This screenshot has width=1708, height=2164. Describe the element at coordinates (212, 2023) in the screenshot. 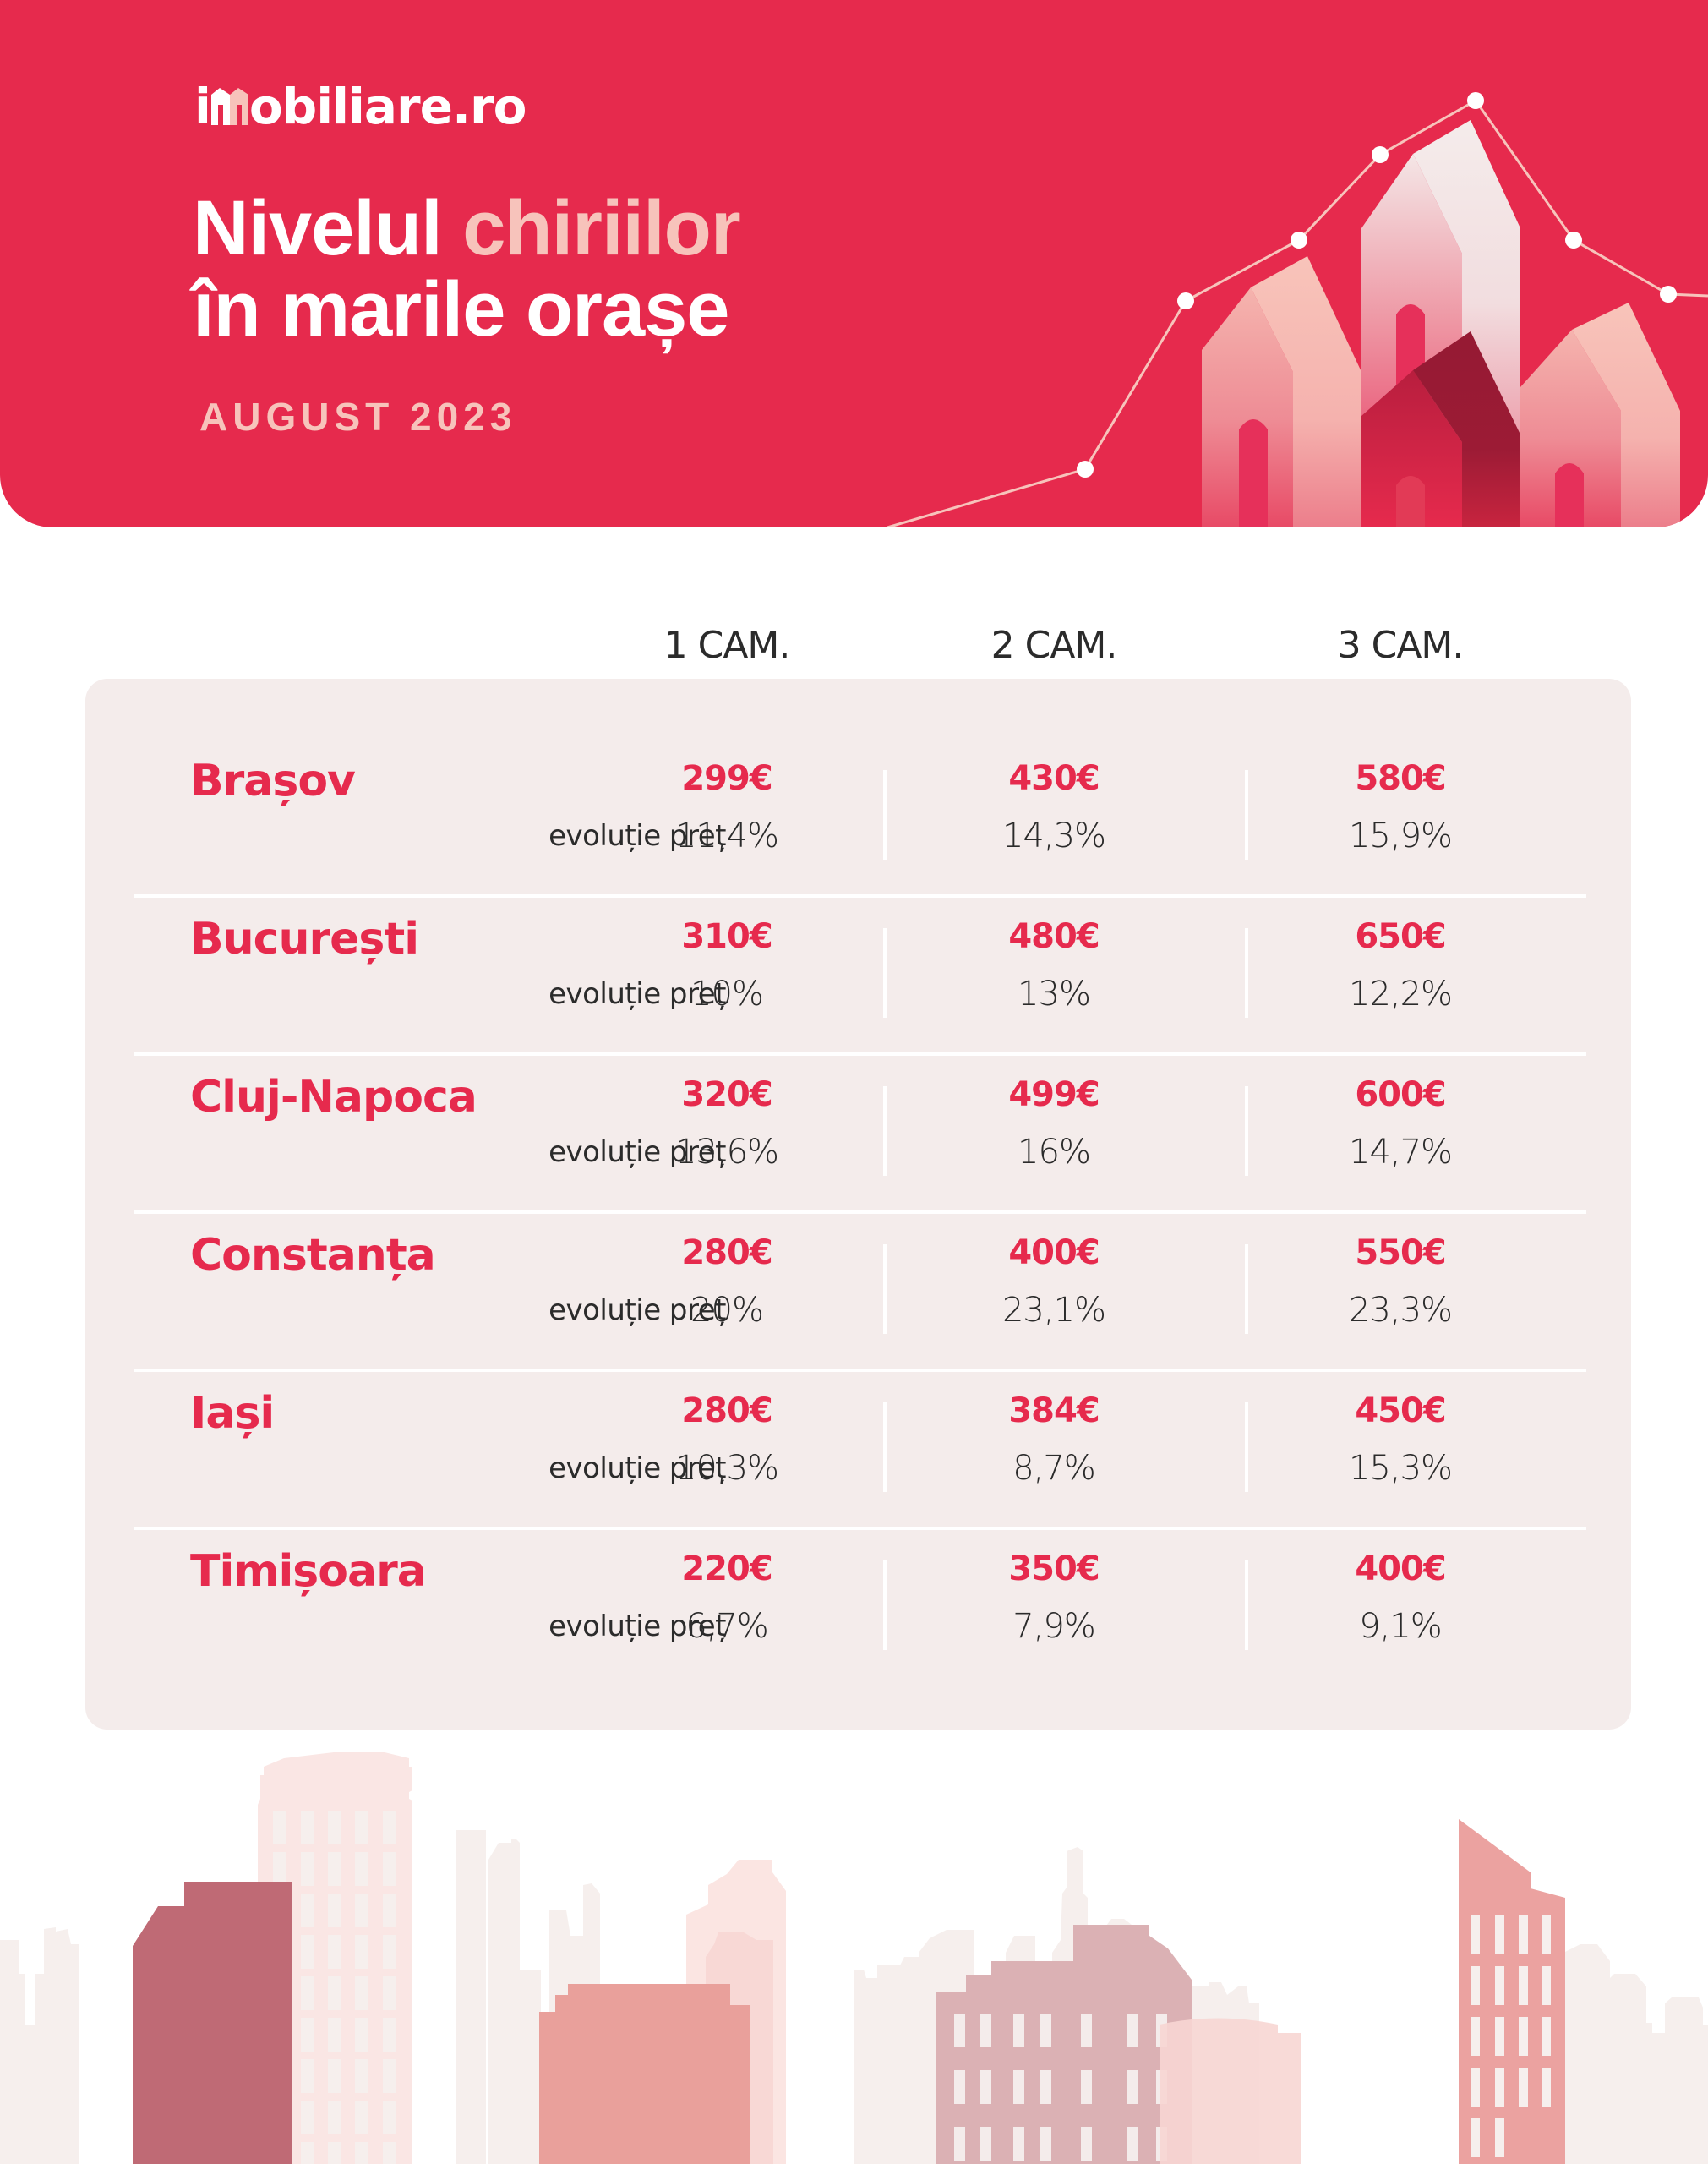

I see `building-mauve` at that location.